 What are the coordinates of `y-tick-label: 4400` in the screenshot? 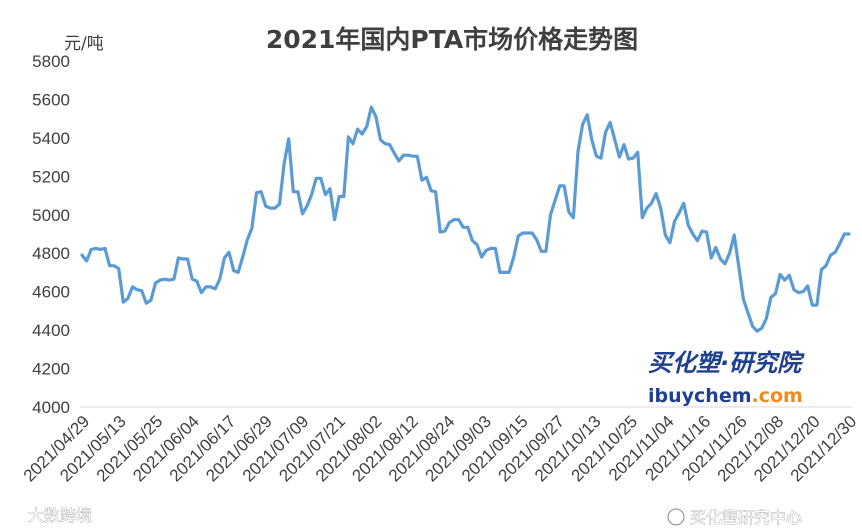 It's located at (51, 330).